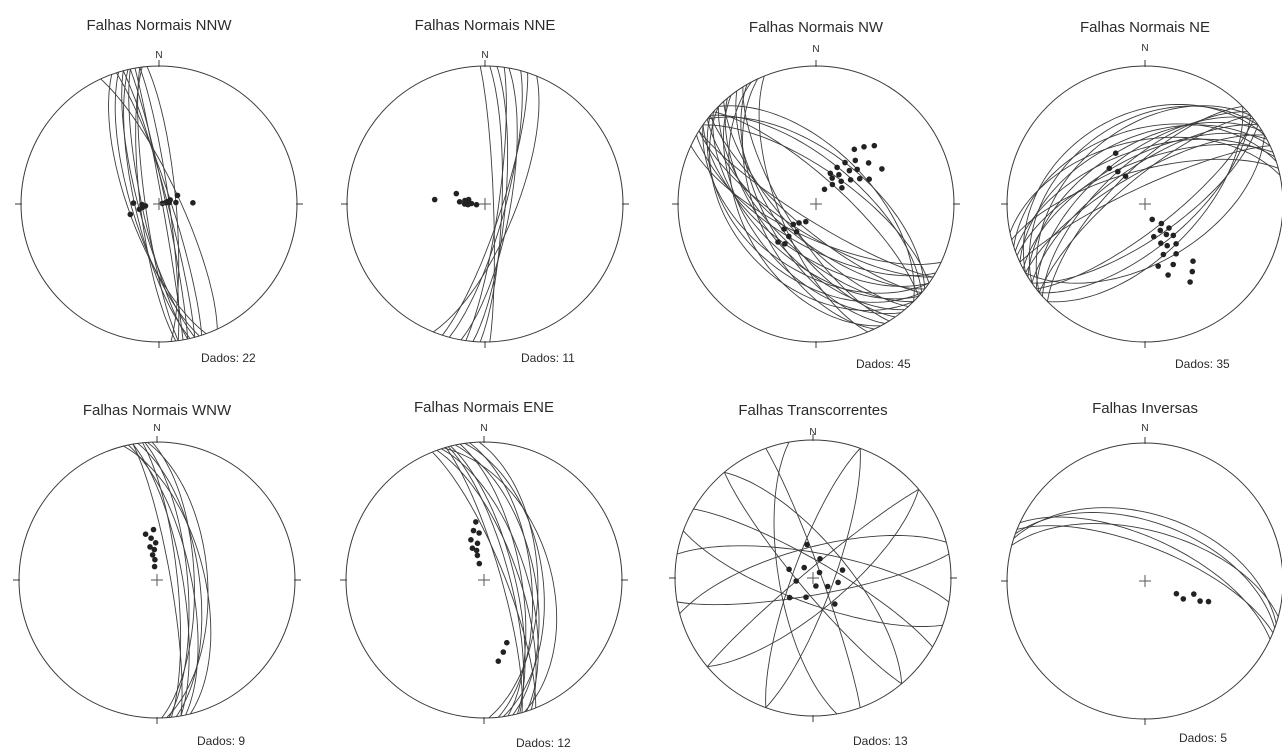 This screenshot has width=1282, height=751. I want to click on stereonet-panel-6: Falhas Normais ENE N Dados: 12, so click(484, 574).